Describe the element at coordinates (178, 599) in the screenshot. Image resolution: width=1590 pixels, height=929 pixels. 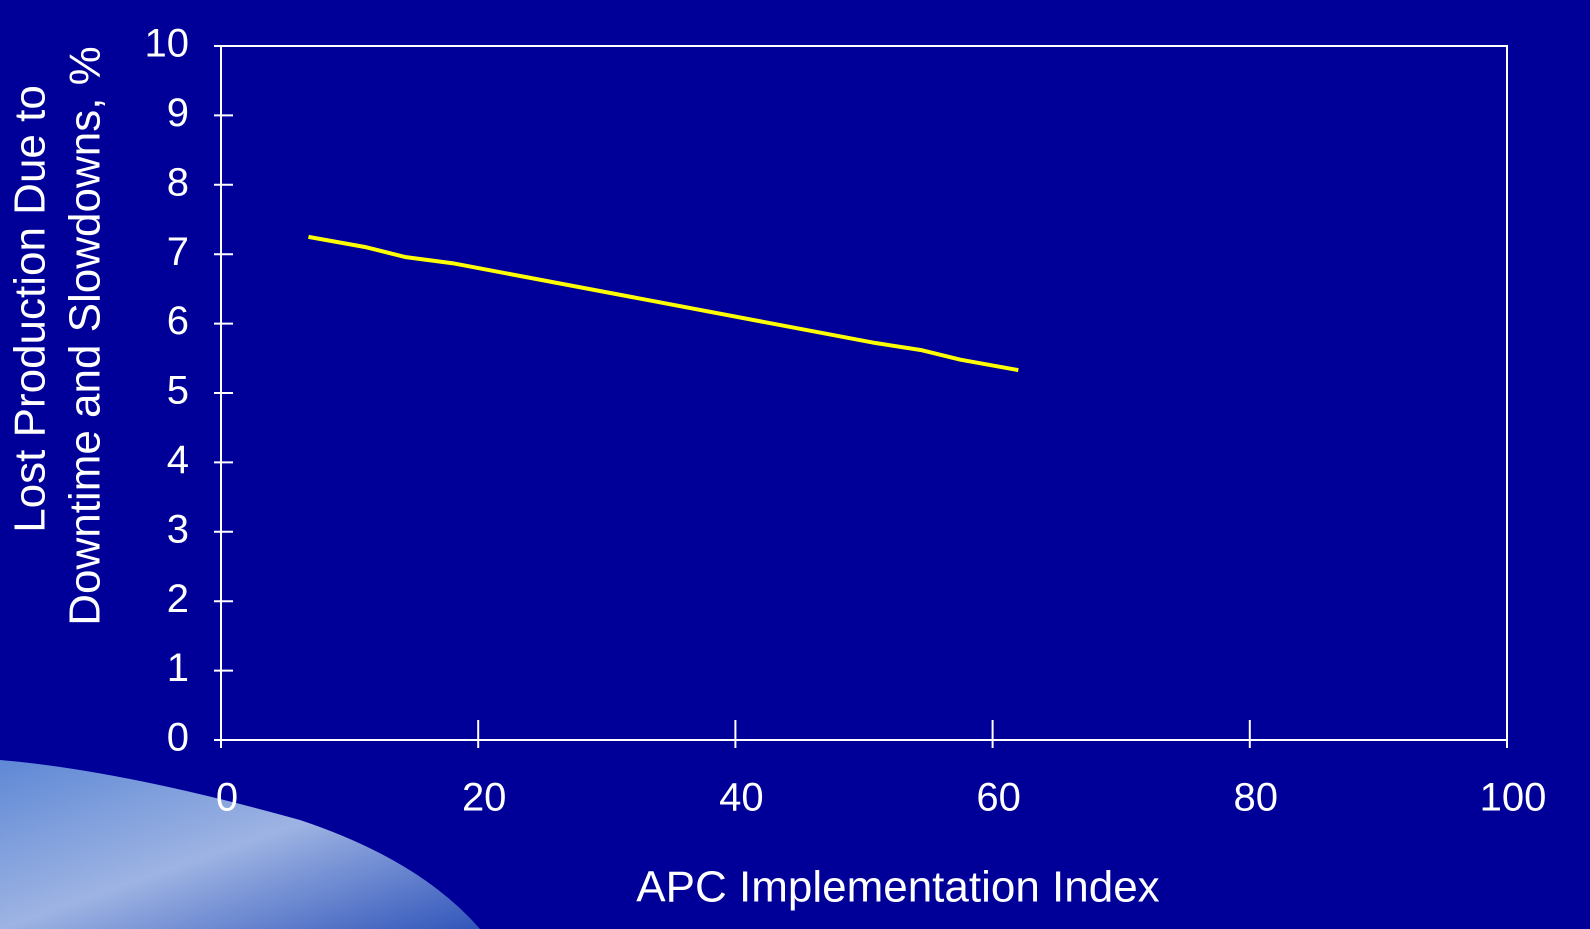
I see `y-tick-label: 2` at that location.